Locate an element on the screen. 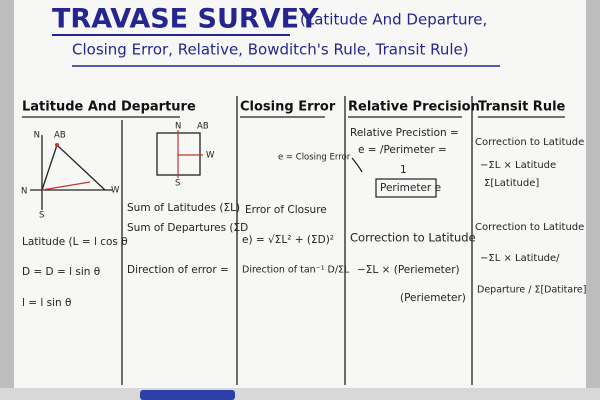  text-line: Error of Closure is located at coordinates (286, 210).